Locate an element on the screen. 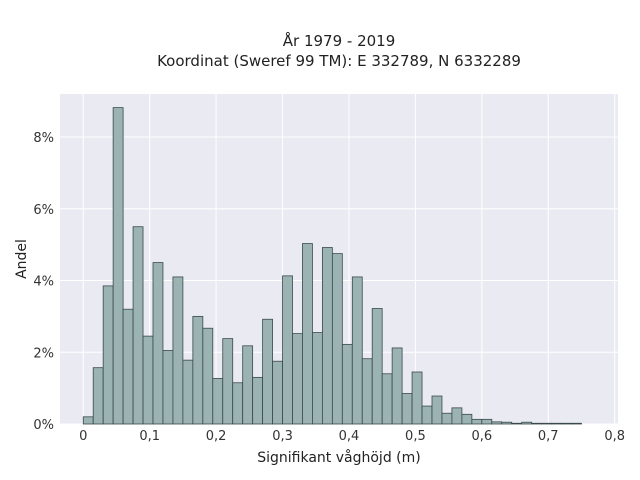  x-tick-label: 0,5 is located at coordinates (415, 436).